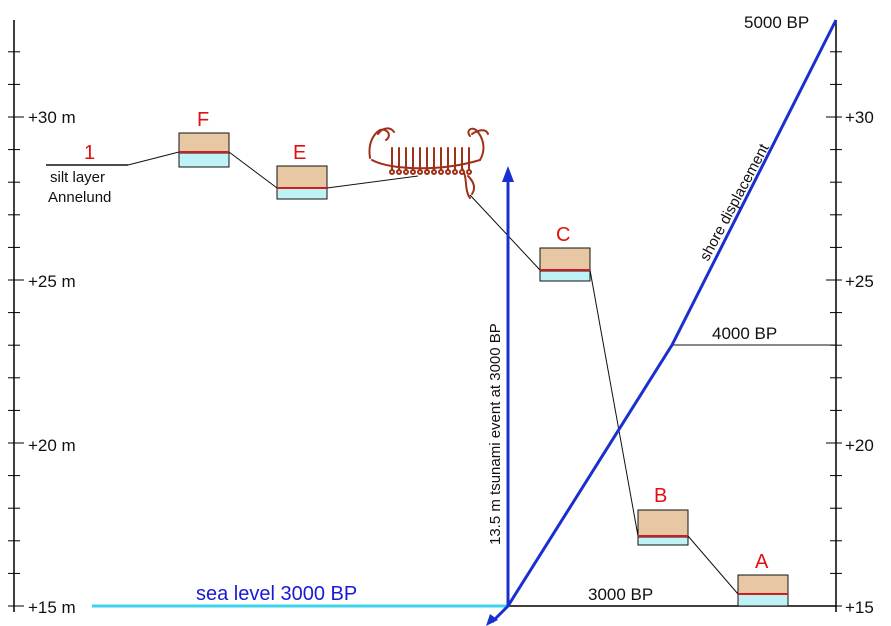 Image resolution: width=891 pixels, height=626 pixels. I want to click on site-A-sediment, so click(763, 584).